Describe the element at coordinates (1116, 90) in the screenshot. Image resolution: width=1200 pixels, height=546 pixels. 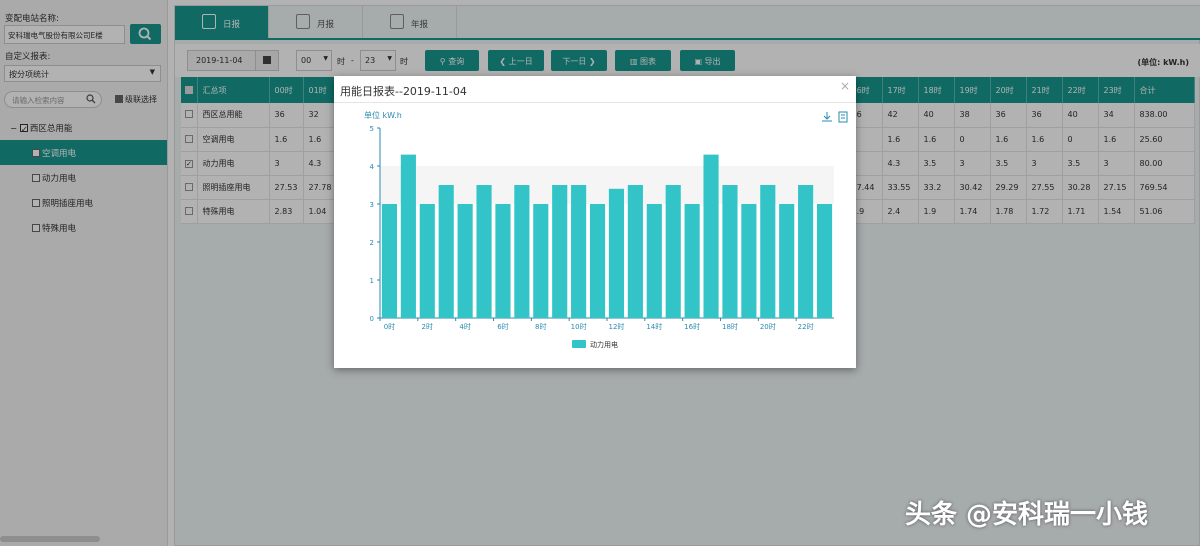
I see `column-header: 23时` at that location.